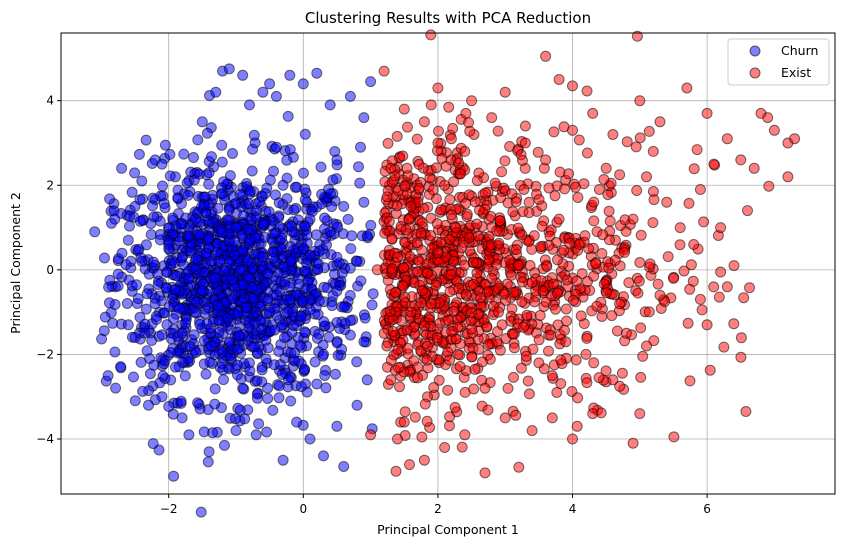 The width and height of the screenshot is (844, 547). I want to click on legend-churn-label: Churn, so click(799, 50).